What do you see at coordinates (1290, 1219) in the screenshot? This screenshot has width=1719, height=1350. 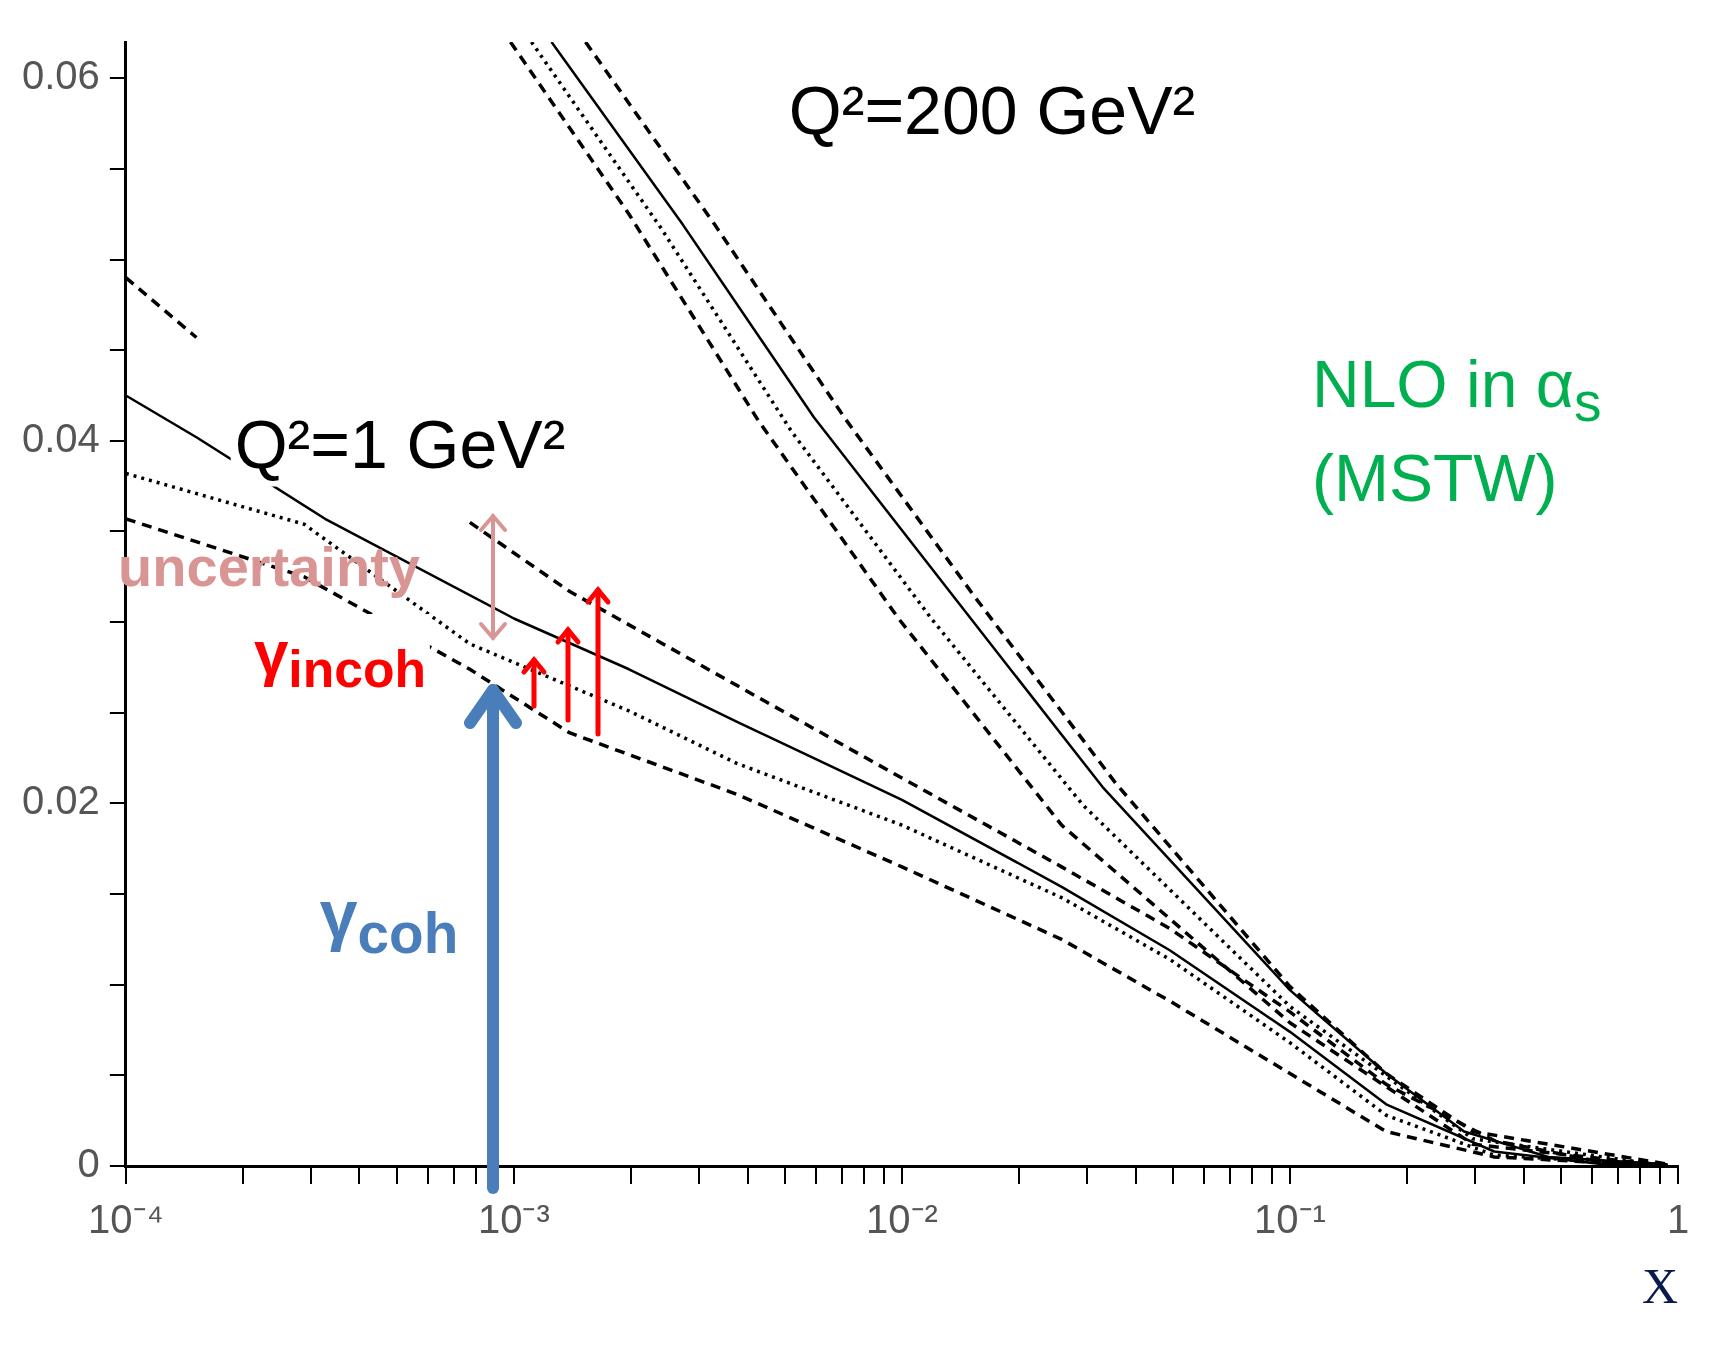 I see `x-tick-label: 10⁻¹` at bounding box center [1290, 1219].